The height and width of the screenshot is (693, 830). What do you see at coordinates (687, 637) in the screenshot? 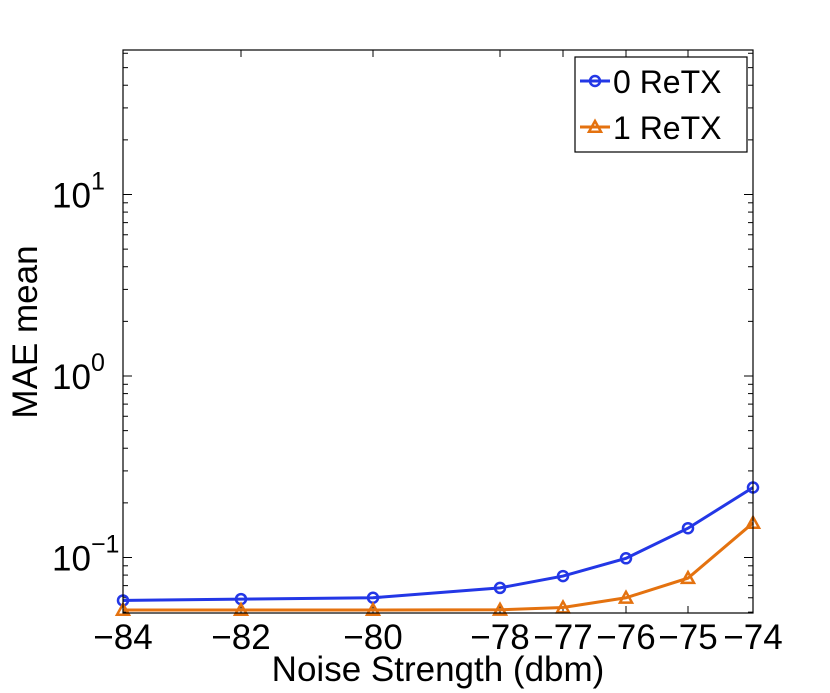
I see `x-tick-label: −75` at bounding box center [687, 637].